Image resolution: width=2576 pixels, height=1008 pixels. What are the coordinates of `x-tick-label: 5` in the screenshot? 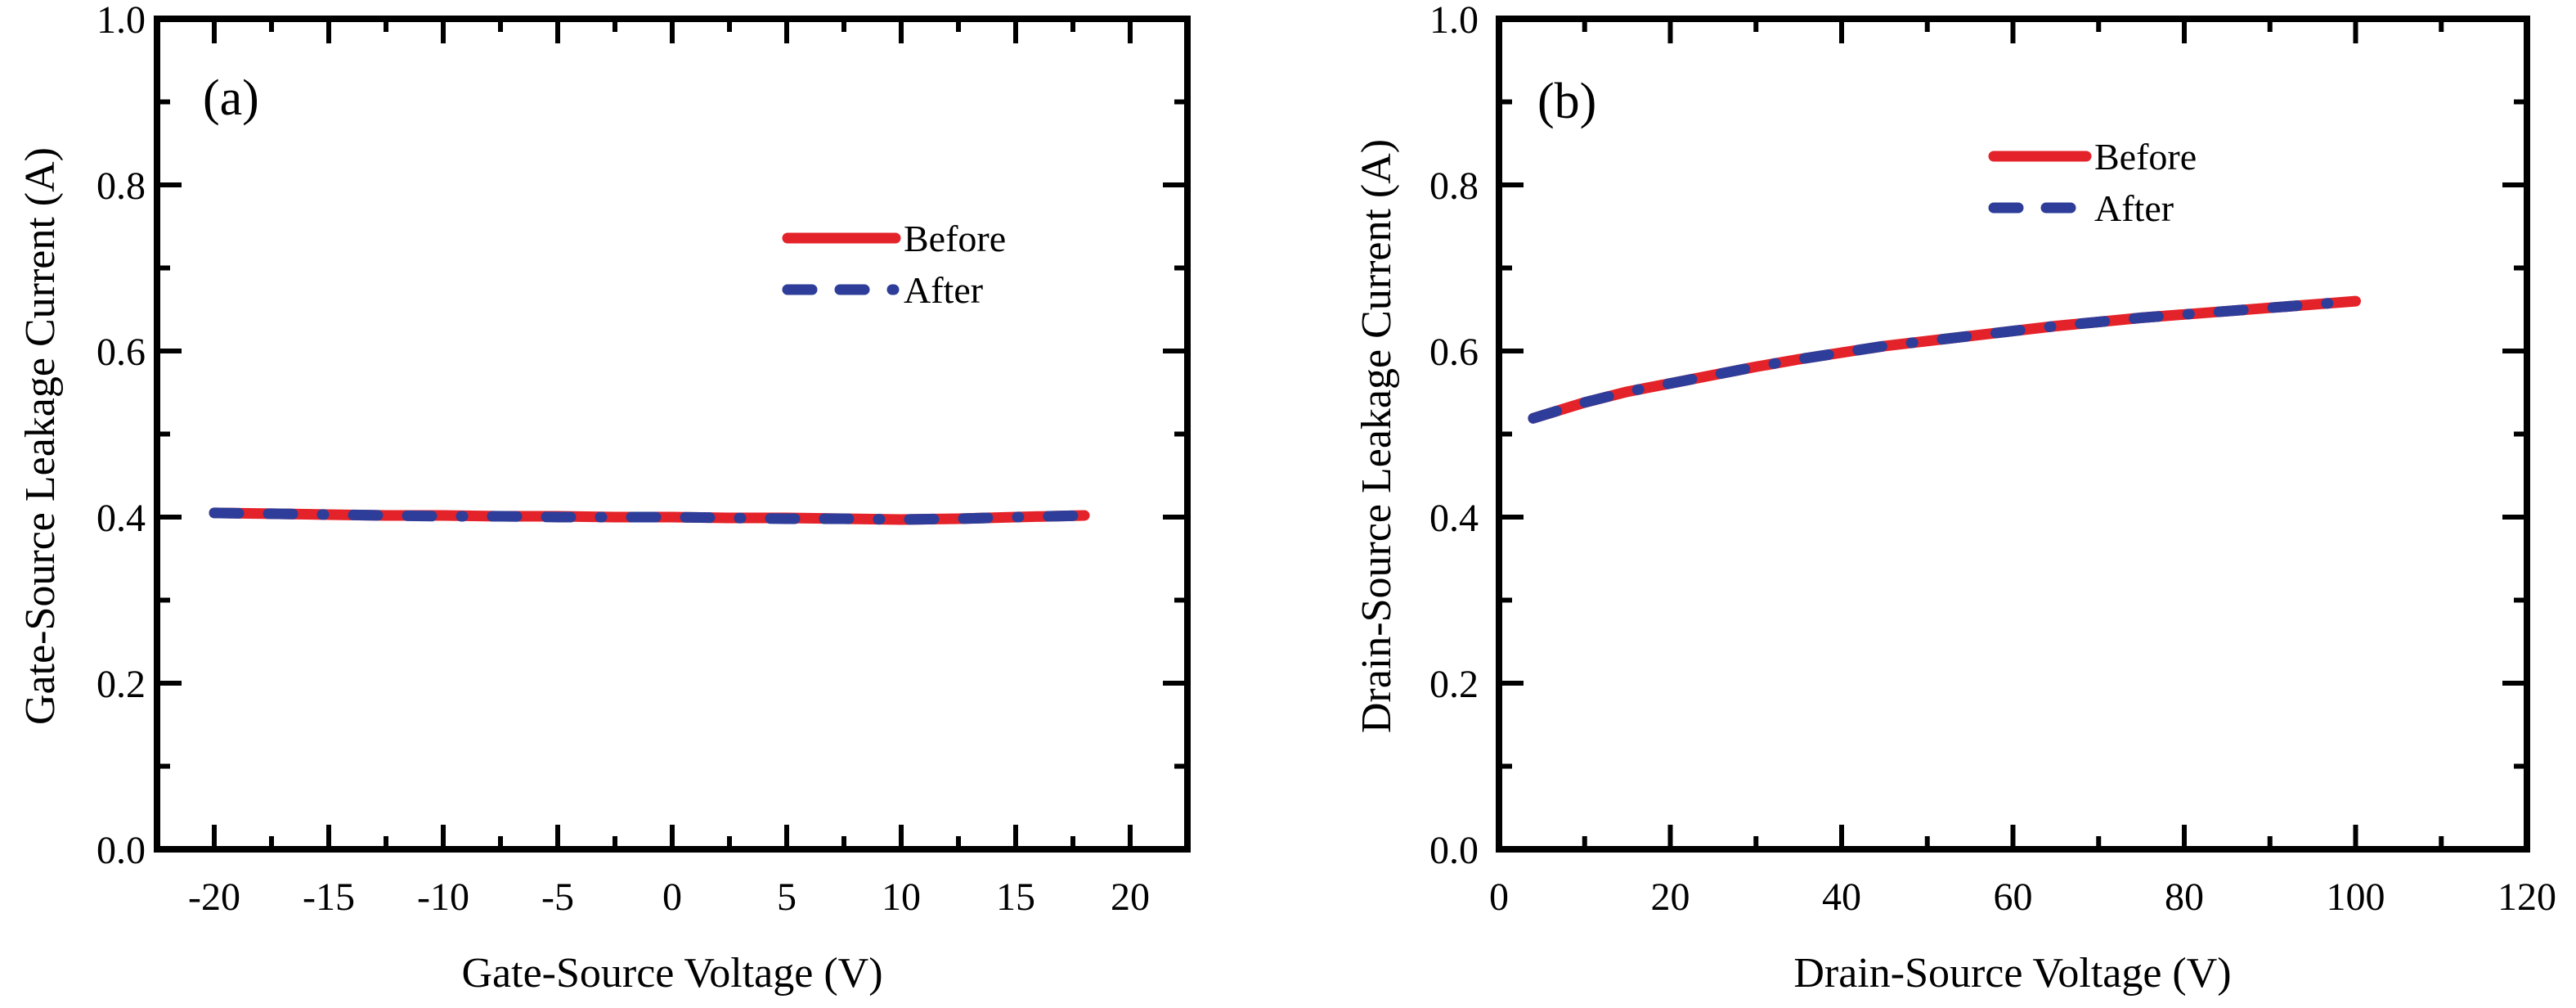 It's located at (787, 897).